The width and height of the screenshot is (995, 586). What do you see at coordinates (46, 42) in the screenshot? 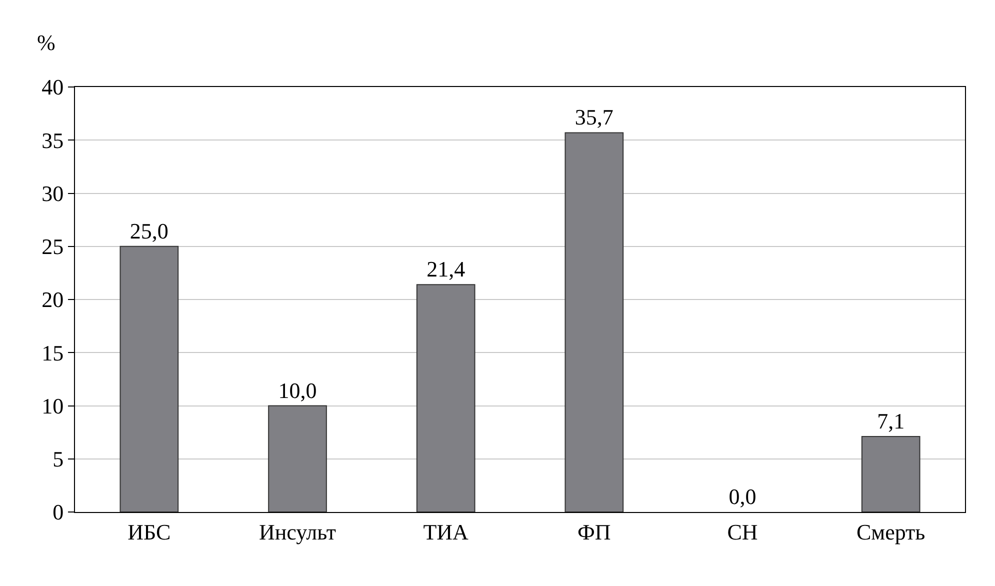
I see `y-axis-title: %` at bounding box center [46, 42].